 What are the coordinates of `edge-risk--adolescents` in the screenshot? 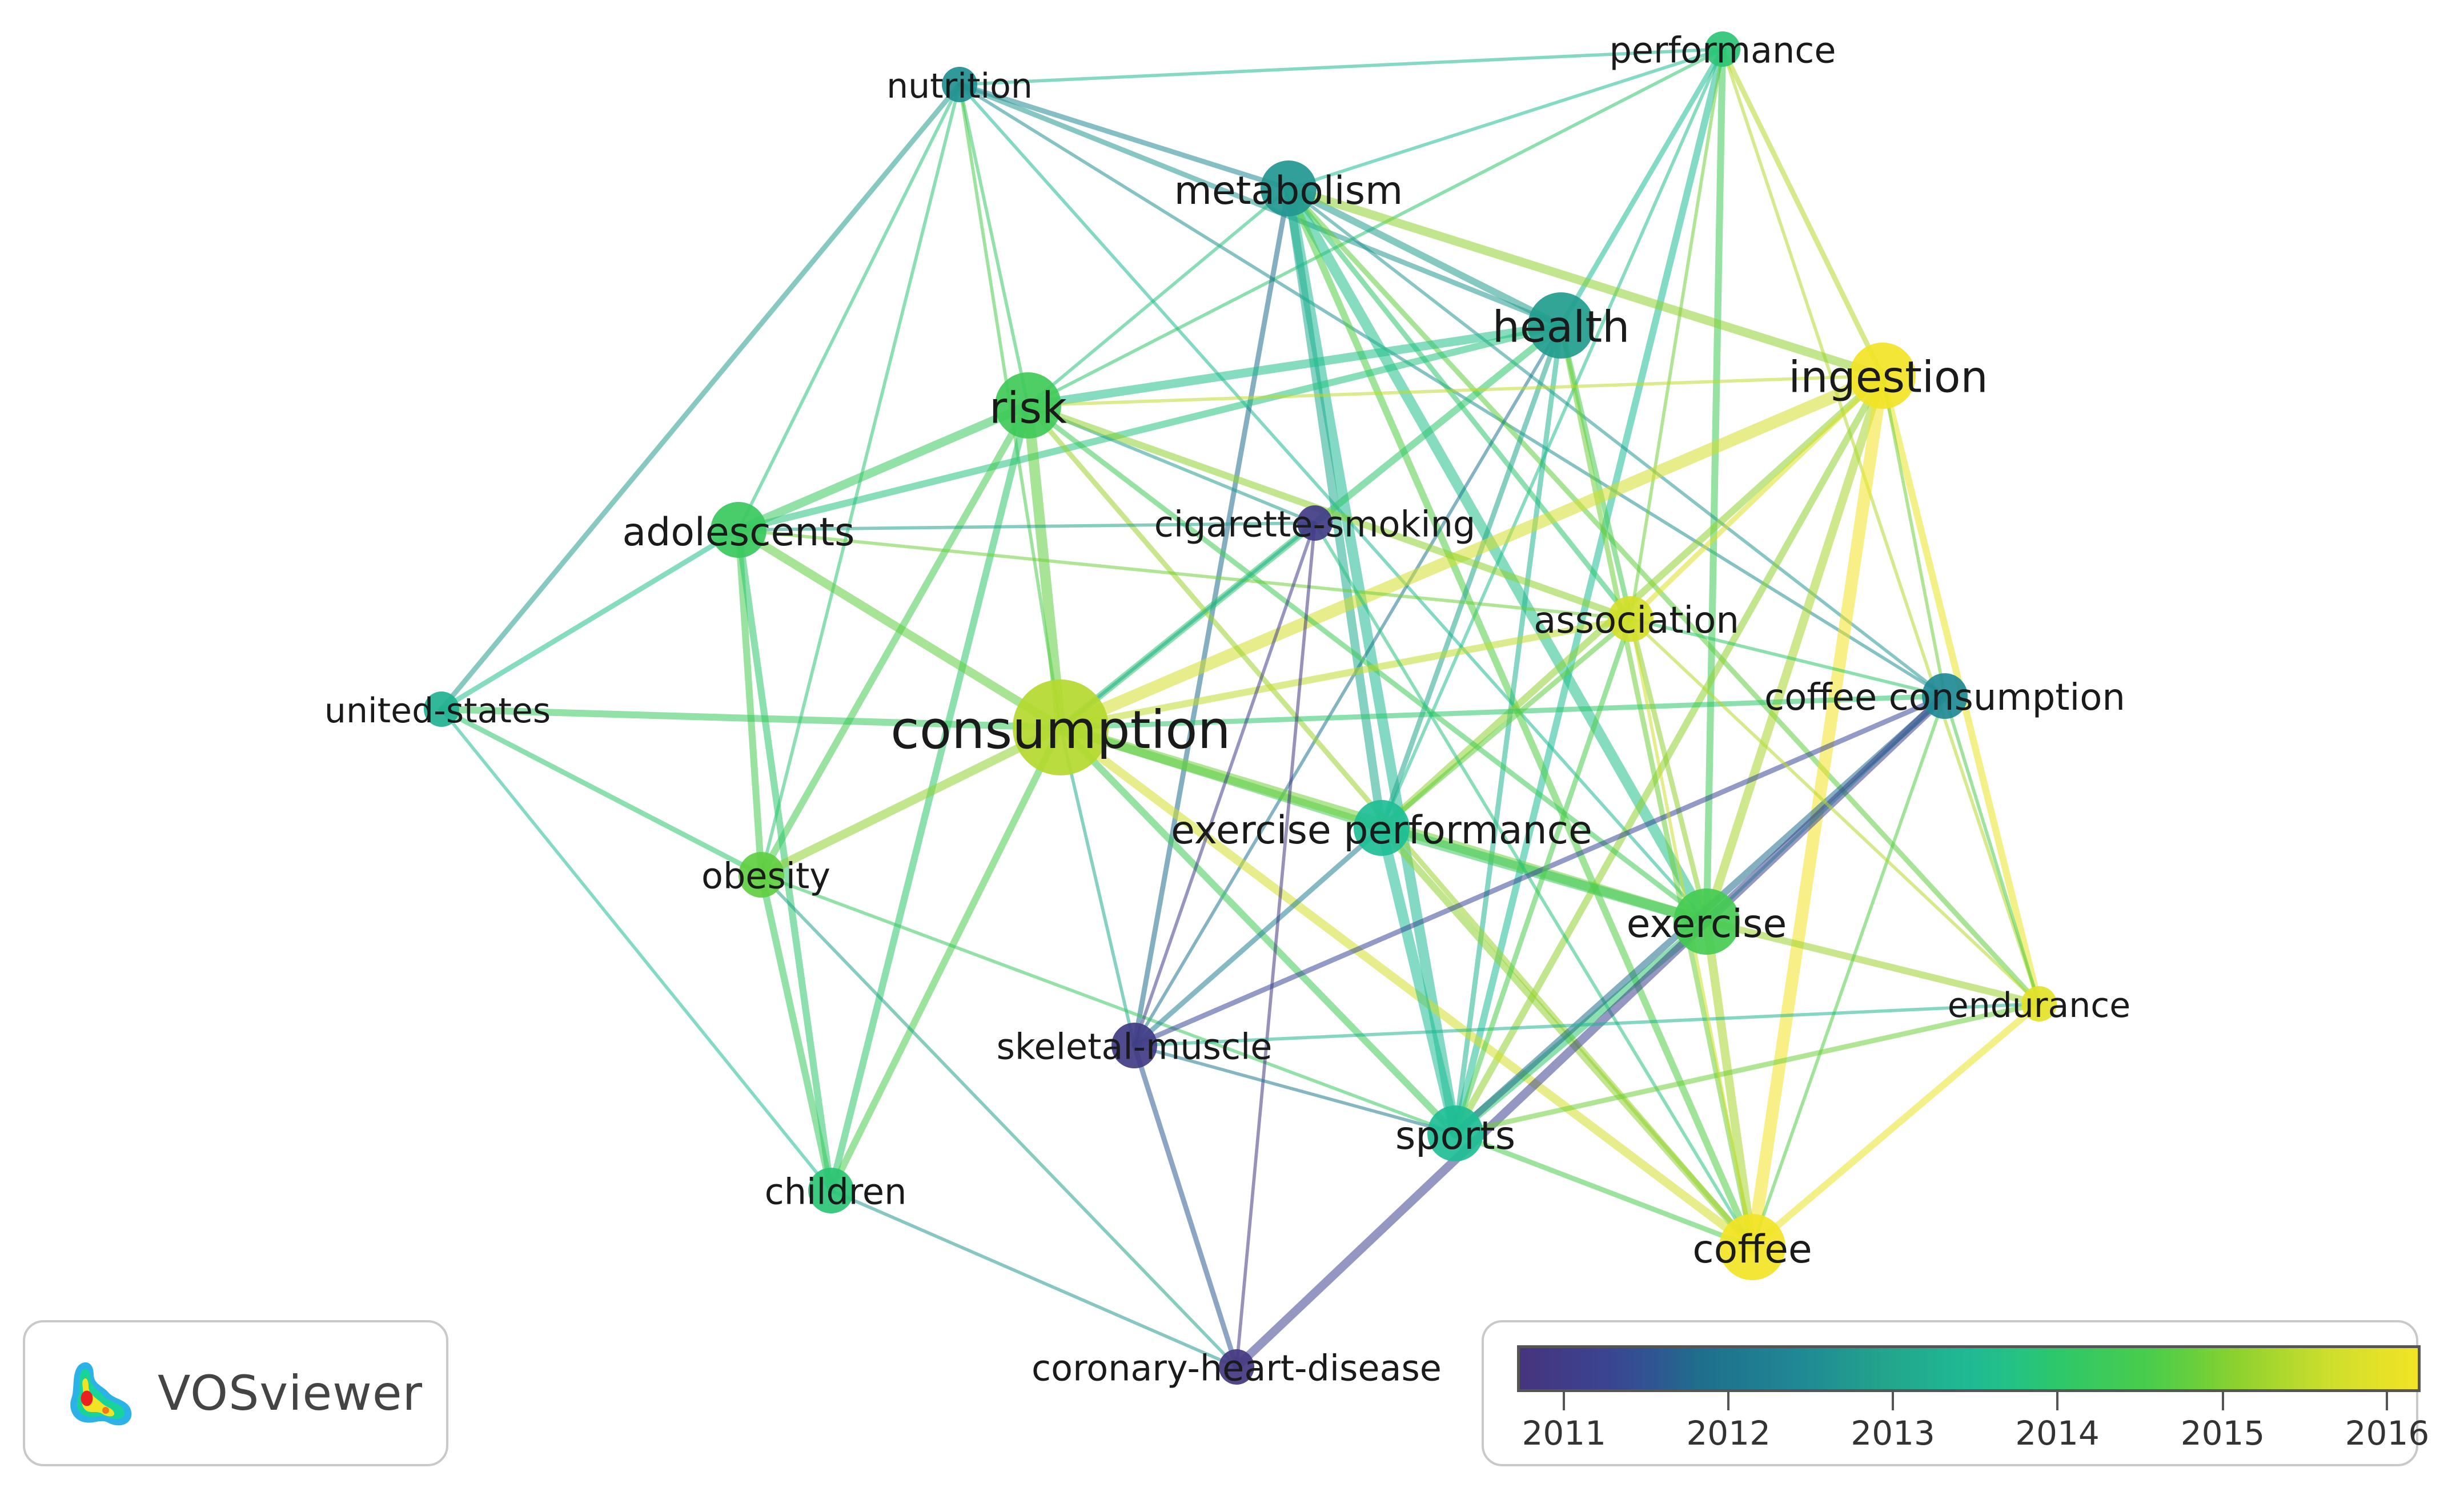 It's located at (883, 467).